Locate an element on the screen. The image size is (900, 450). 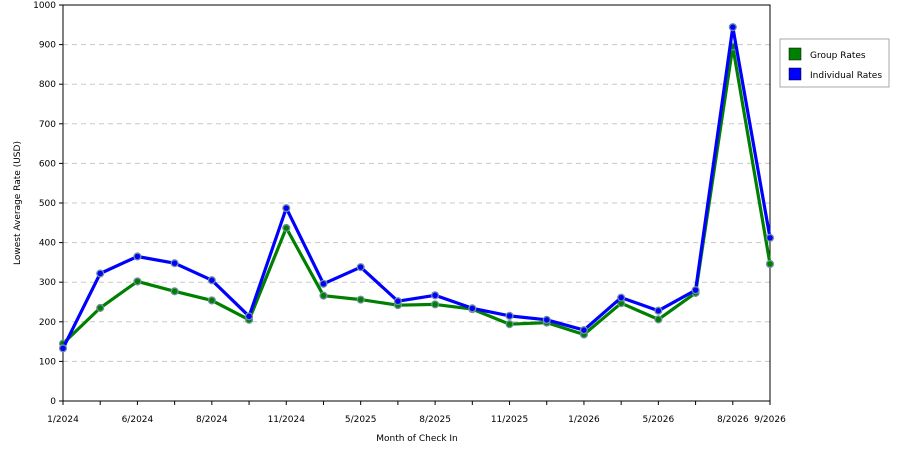
x-tick-label: 8/2026 is located at coordinates (733, 420).